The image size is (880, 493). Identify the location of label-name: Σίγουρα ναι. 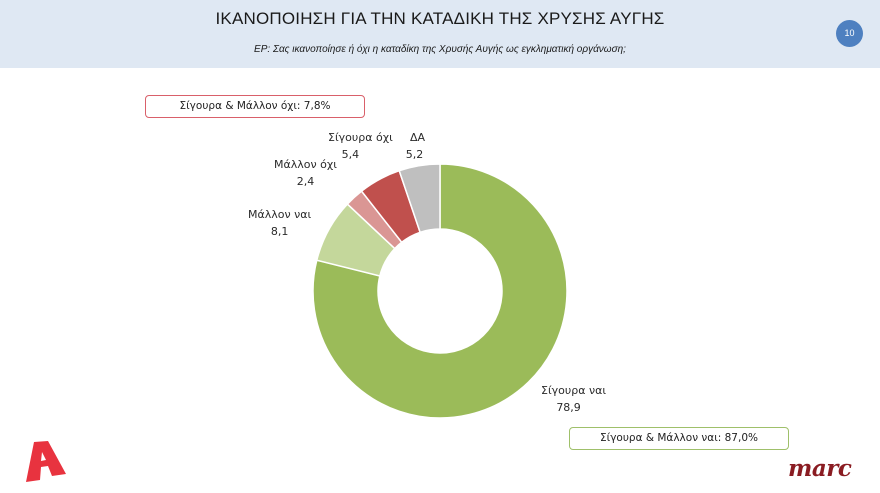
(574, 390).